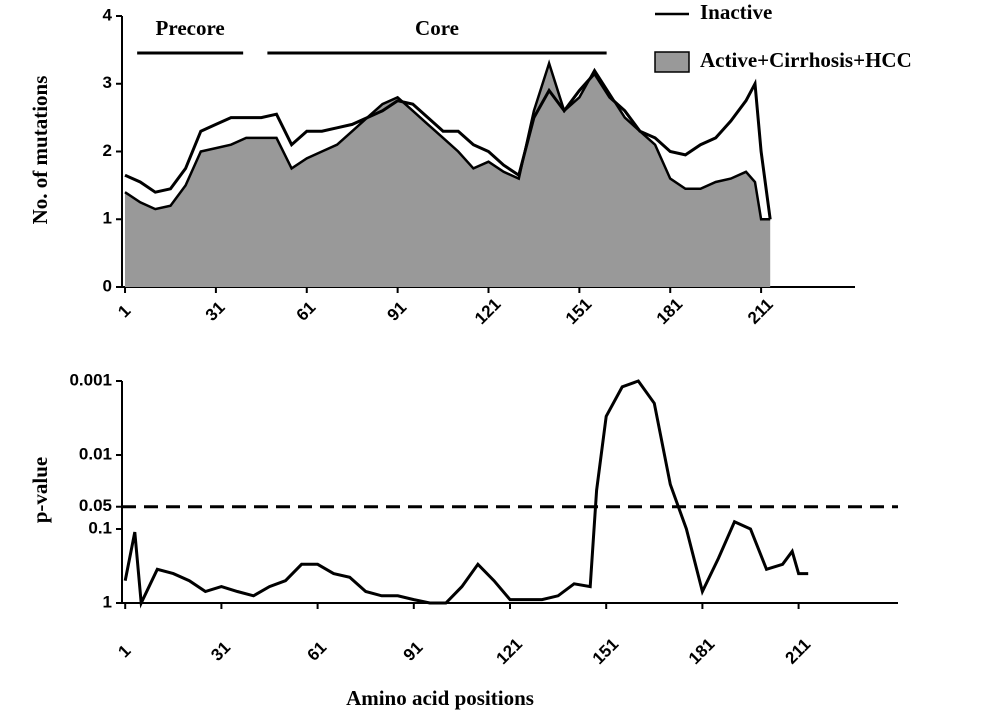  Describe the element at coordinates (90, 379) in the screenshot. I see `y-tick-label: 0.001` at that location.